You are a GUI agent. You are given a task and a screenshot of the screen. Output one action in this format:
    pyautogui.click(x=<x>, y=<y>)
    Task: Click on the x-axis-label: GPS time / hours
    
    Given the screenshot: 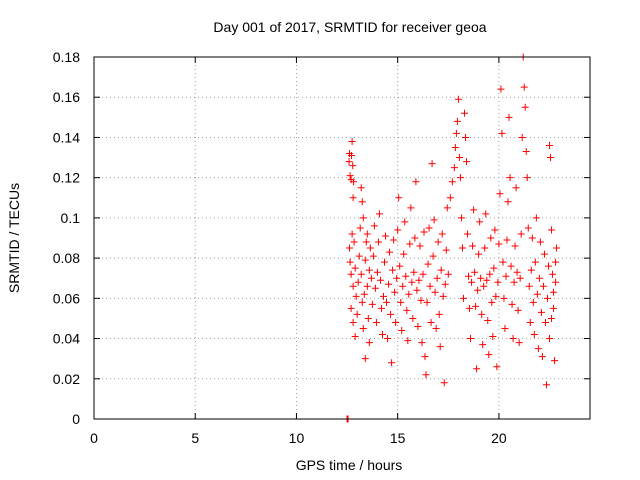 What is the action you would take?
    pyautogui.click(x=349, y=465)
    